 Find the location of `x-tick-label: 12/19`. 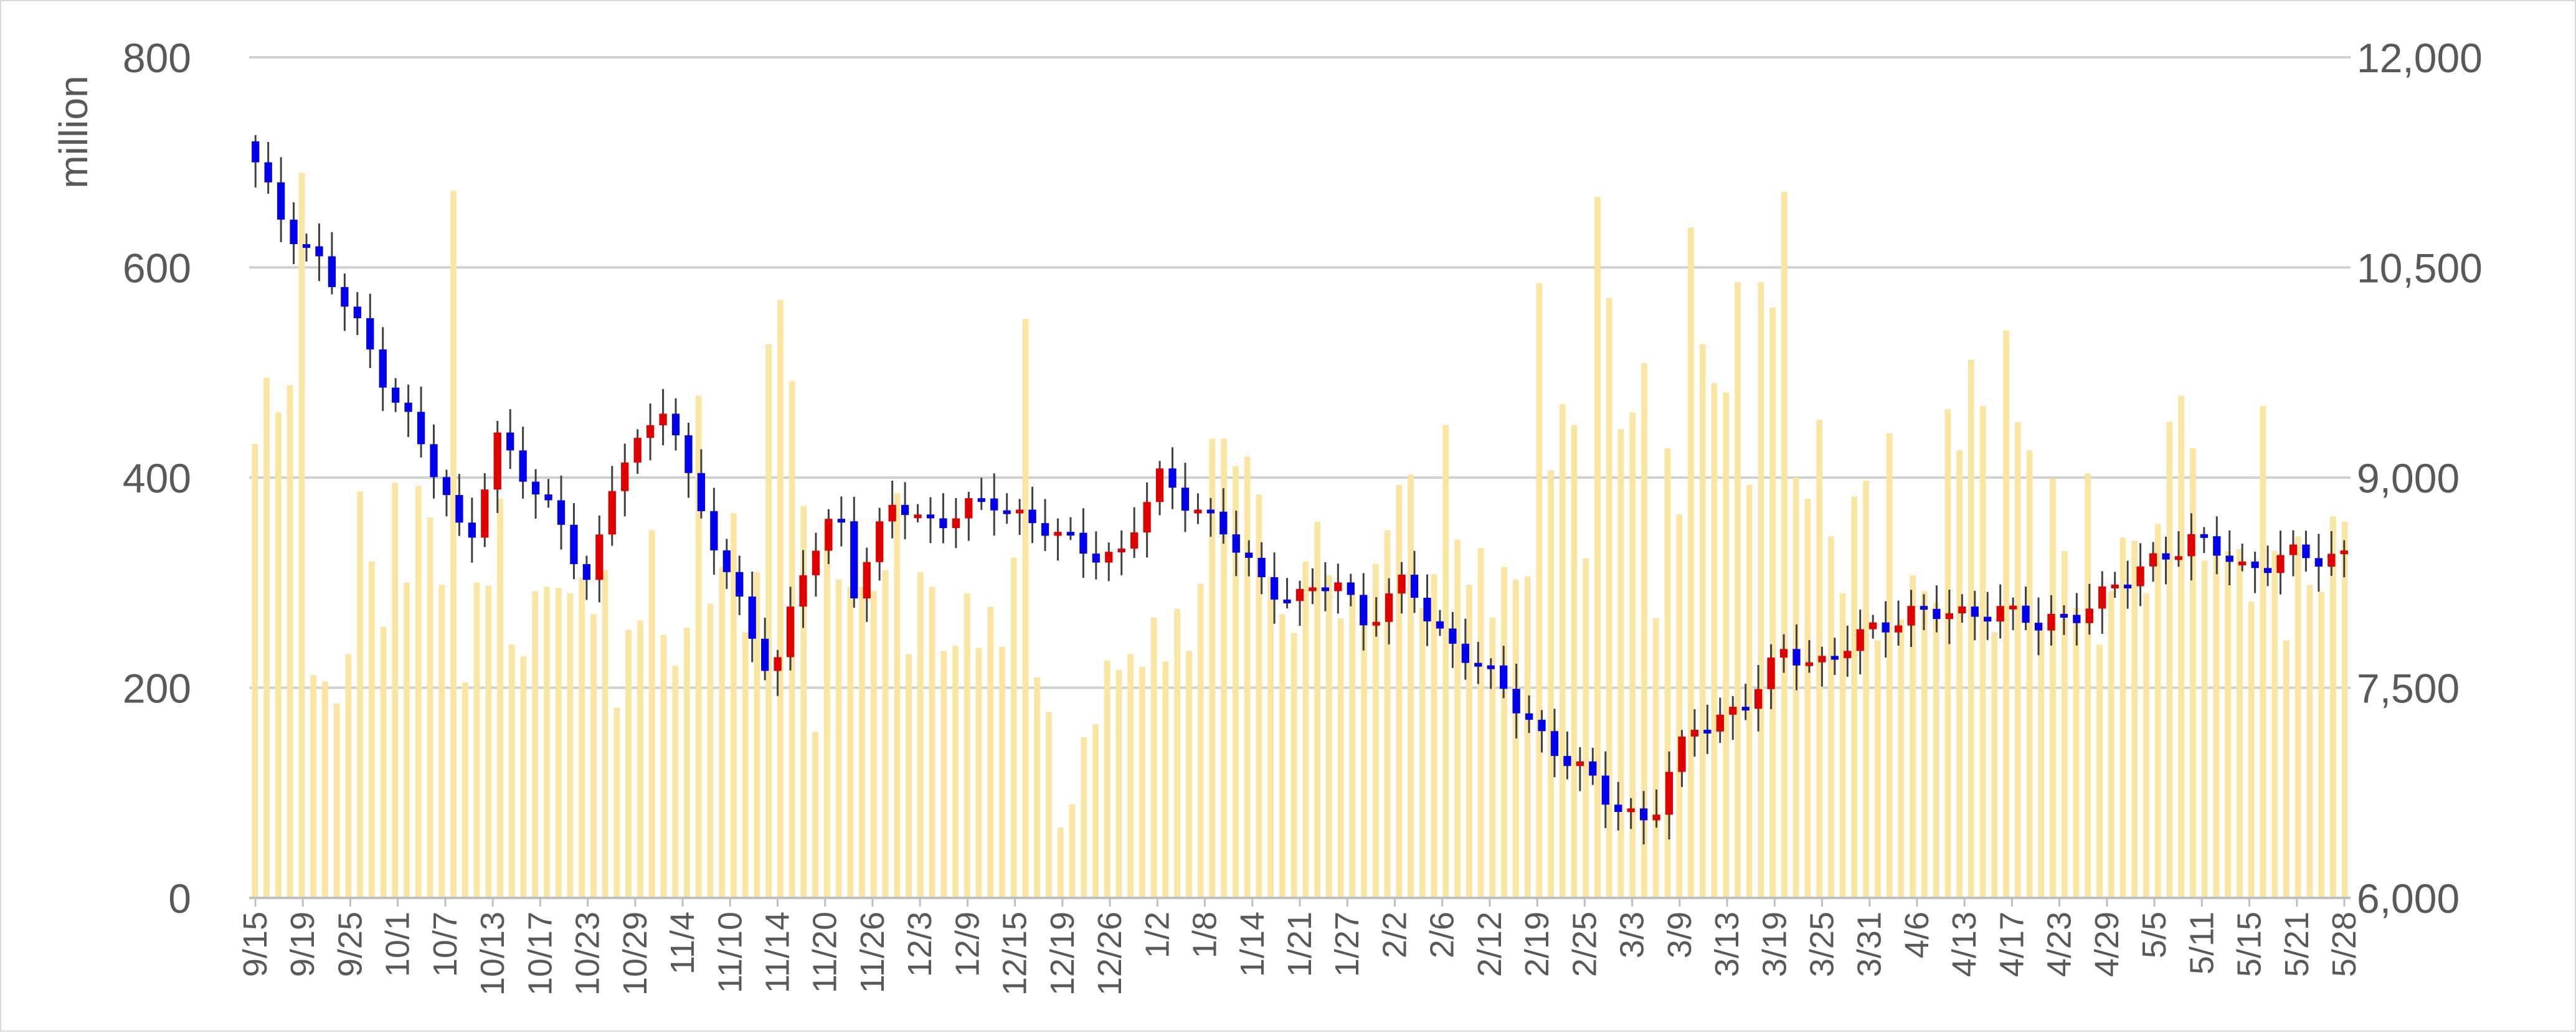

x-tick-label: 12/19 is located at coordinates (1062, 954).